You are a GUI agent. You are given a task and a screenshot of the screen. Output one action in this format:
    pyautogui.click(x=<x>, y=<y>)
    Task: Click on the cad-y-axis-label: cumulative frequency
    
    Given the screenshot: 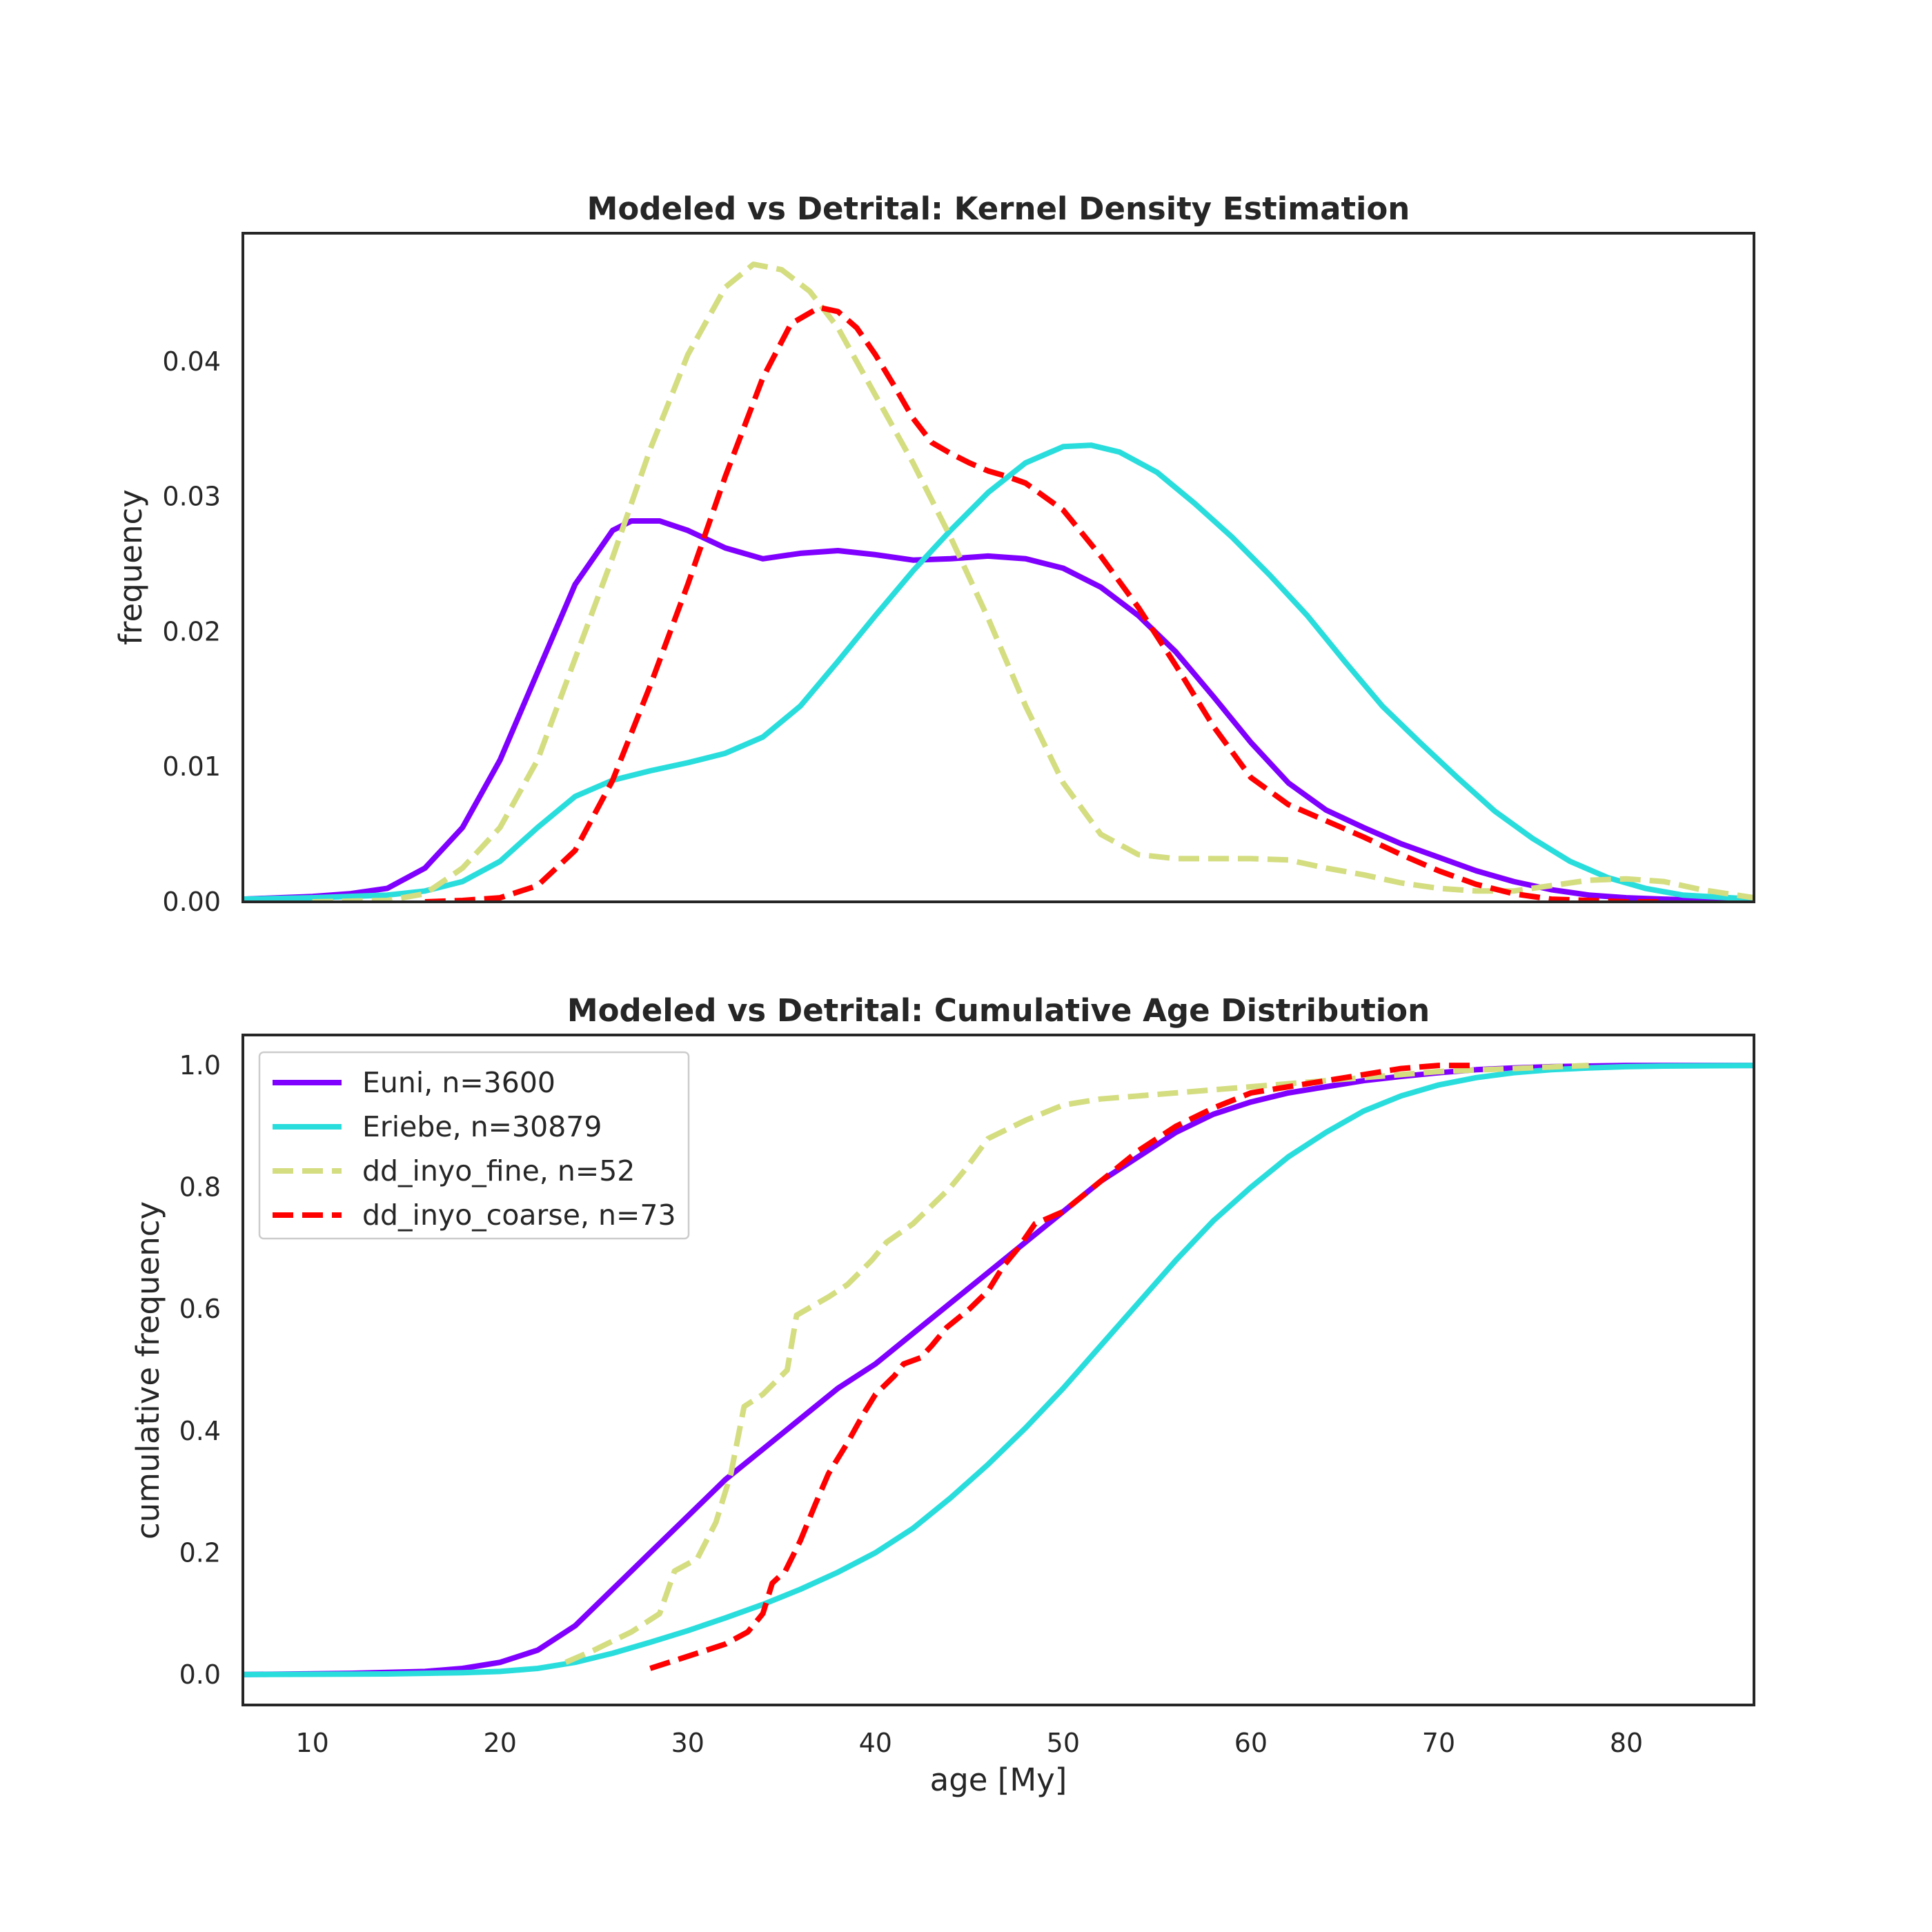 What is the action you would take?
    pyautogui.click(x=148, y=1370)
    